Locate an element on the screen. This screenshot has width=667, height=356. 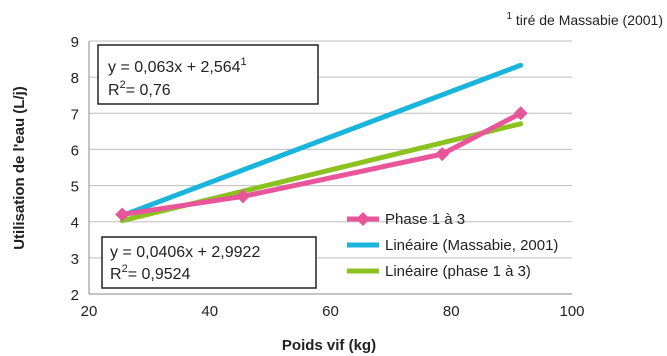
equation-box-bottom: y = 0,0406x + 2,9922 R2= 0,9524 is located at coordinates (209, 262).